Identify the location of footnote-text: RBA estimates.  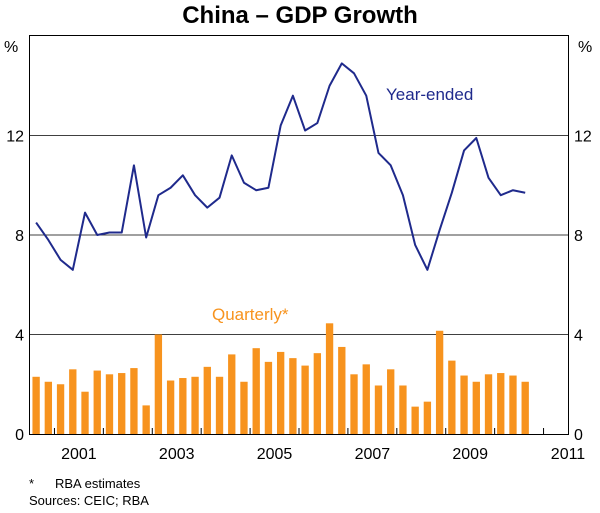
(98, 483).